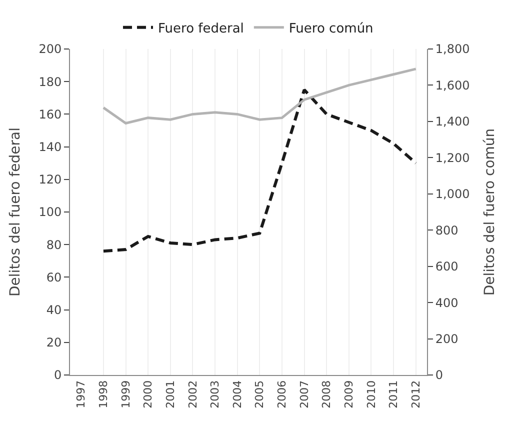  What do you see at coordinates (54, 245) in the screenshot?
I see `y-tick-label: 80` at bounding box center [54, 245].